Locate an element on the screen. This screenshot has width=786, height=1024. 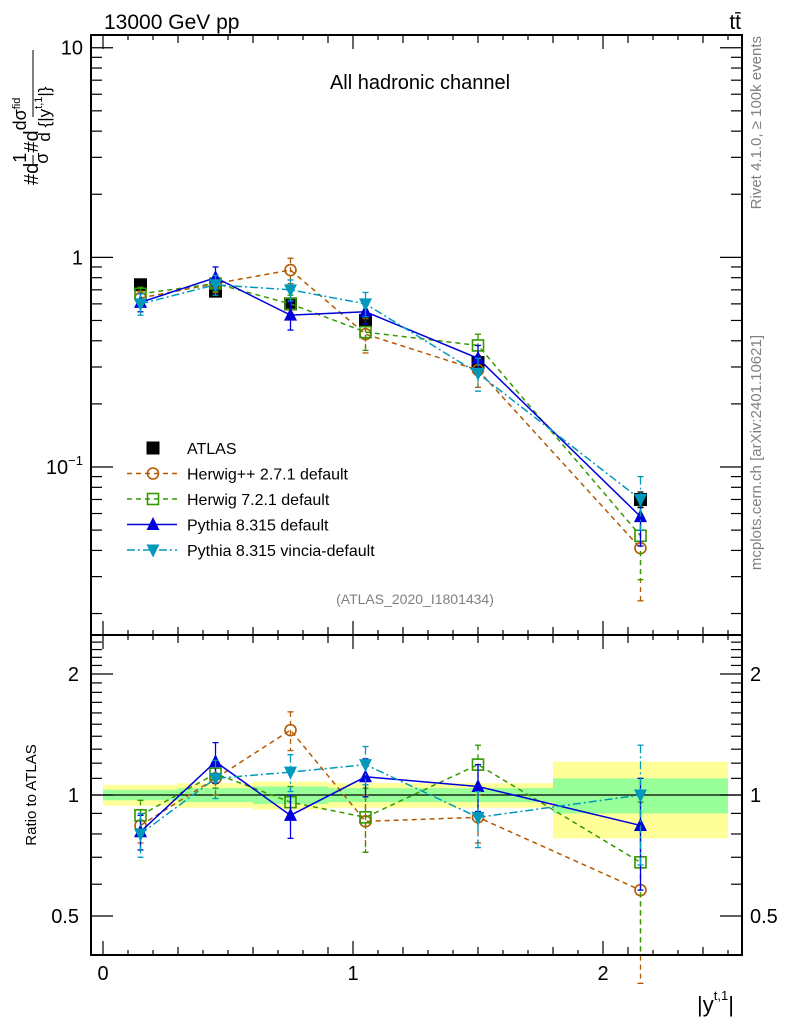
series-line-hpp is located at coordinates (390, 810).